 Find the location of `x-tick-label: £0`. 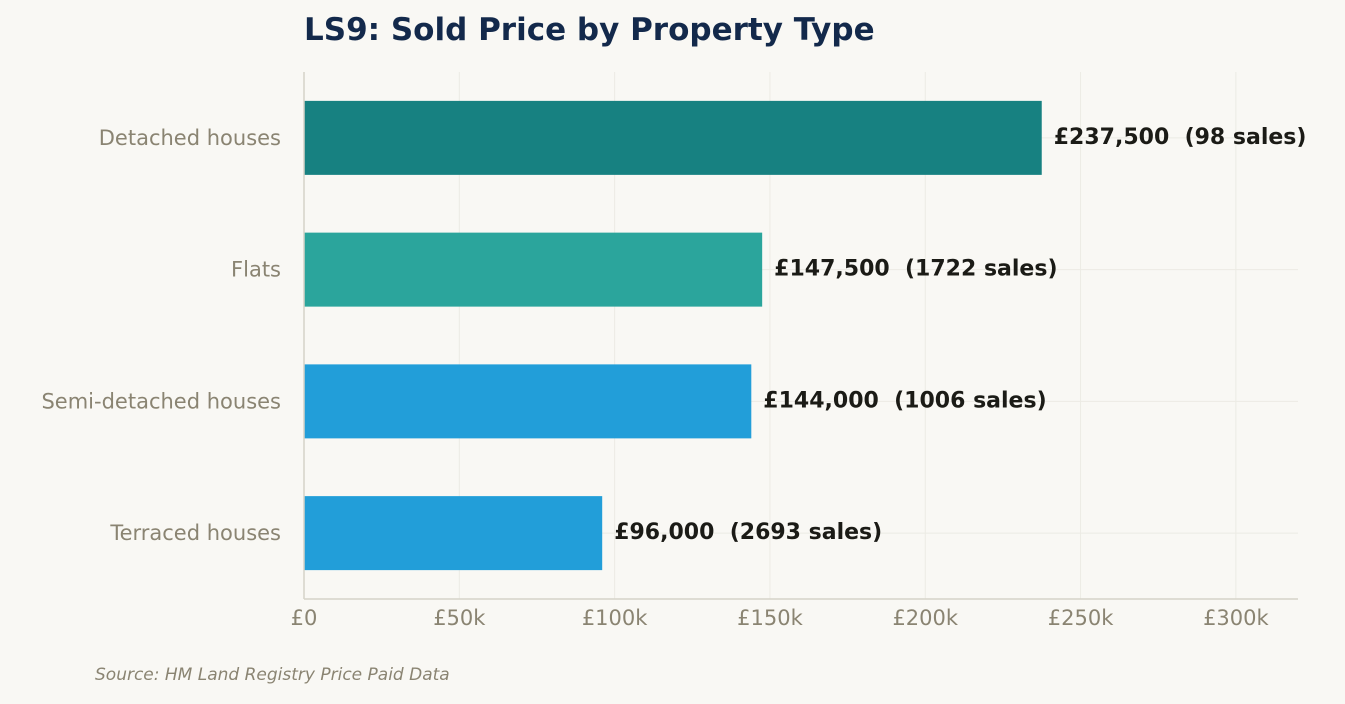

x-tick-label: £0 is located at coordinates (304, 618).